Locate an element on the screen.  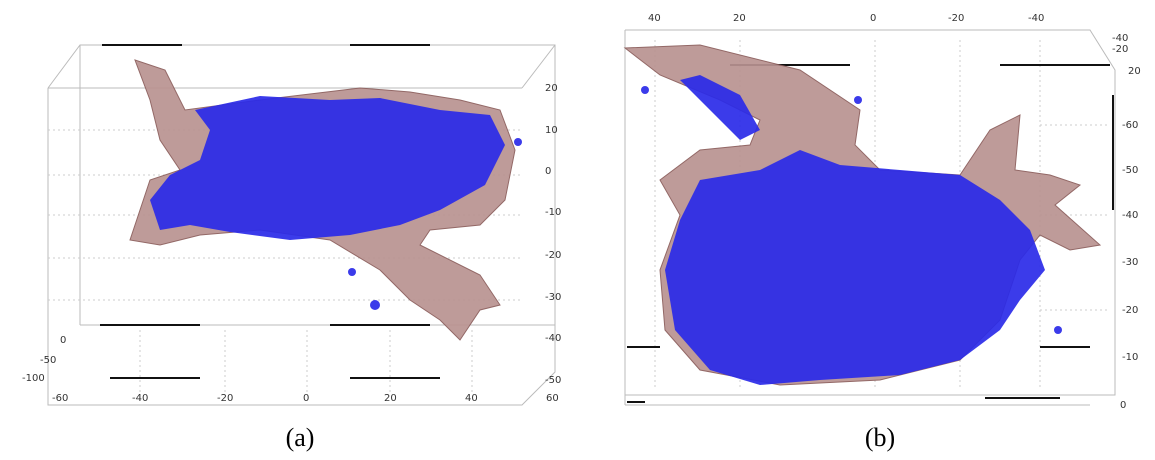
tick-label: -100 is located at coordinates (33, 378).